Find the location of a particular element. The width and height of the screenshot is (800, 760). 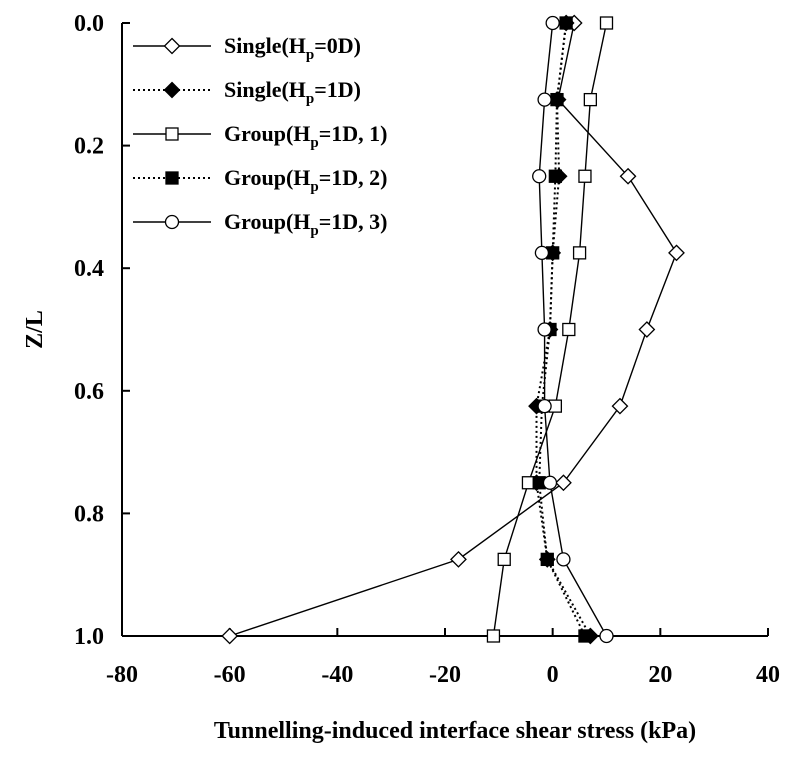

legend-entry: Group(Hp=1D, 3) is located at coordinates (305, 224).